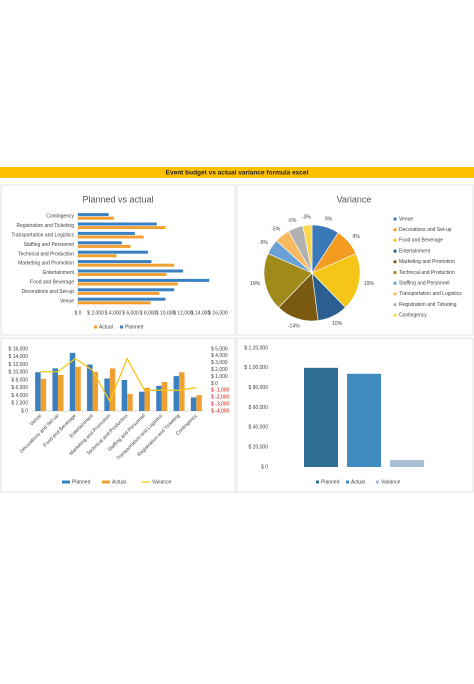  I want to click on y-tick-label: $ 8,000, so click(19, 380).